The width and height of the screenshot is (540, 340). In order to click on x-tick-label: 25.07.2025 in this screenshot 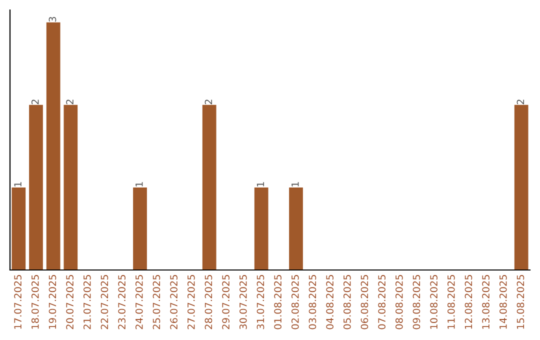, I will do `click(156, 302)`.